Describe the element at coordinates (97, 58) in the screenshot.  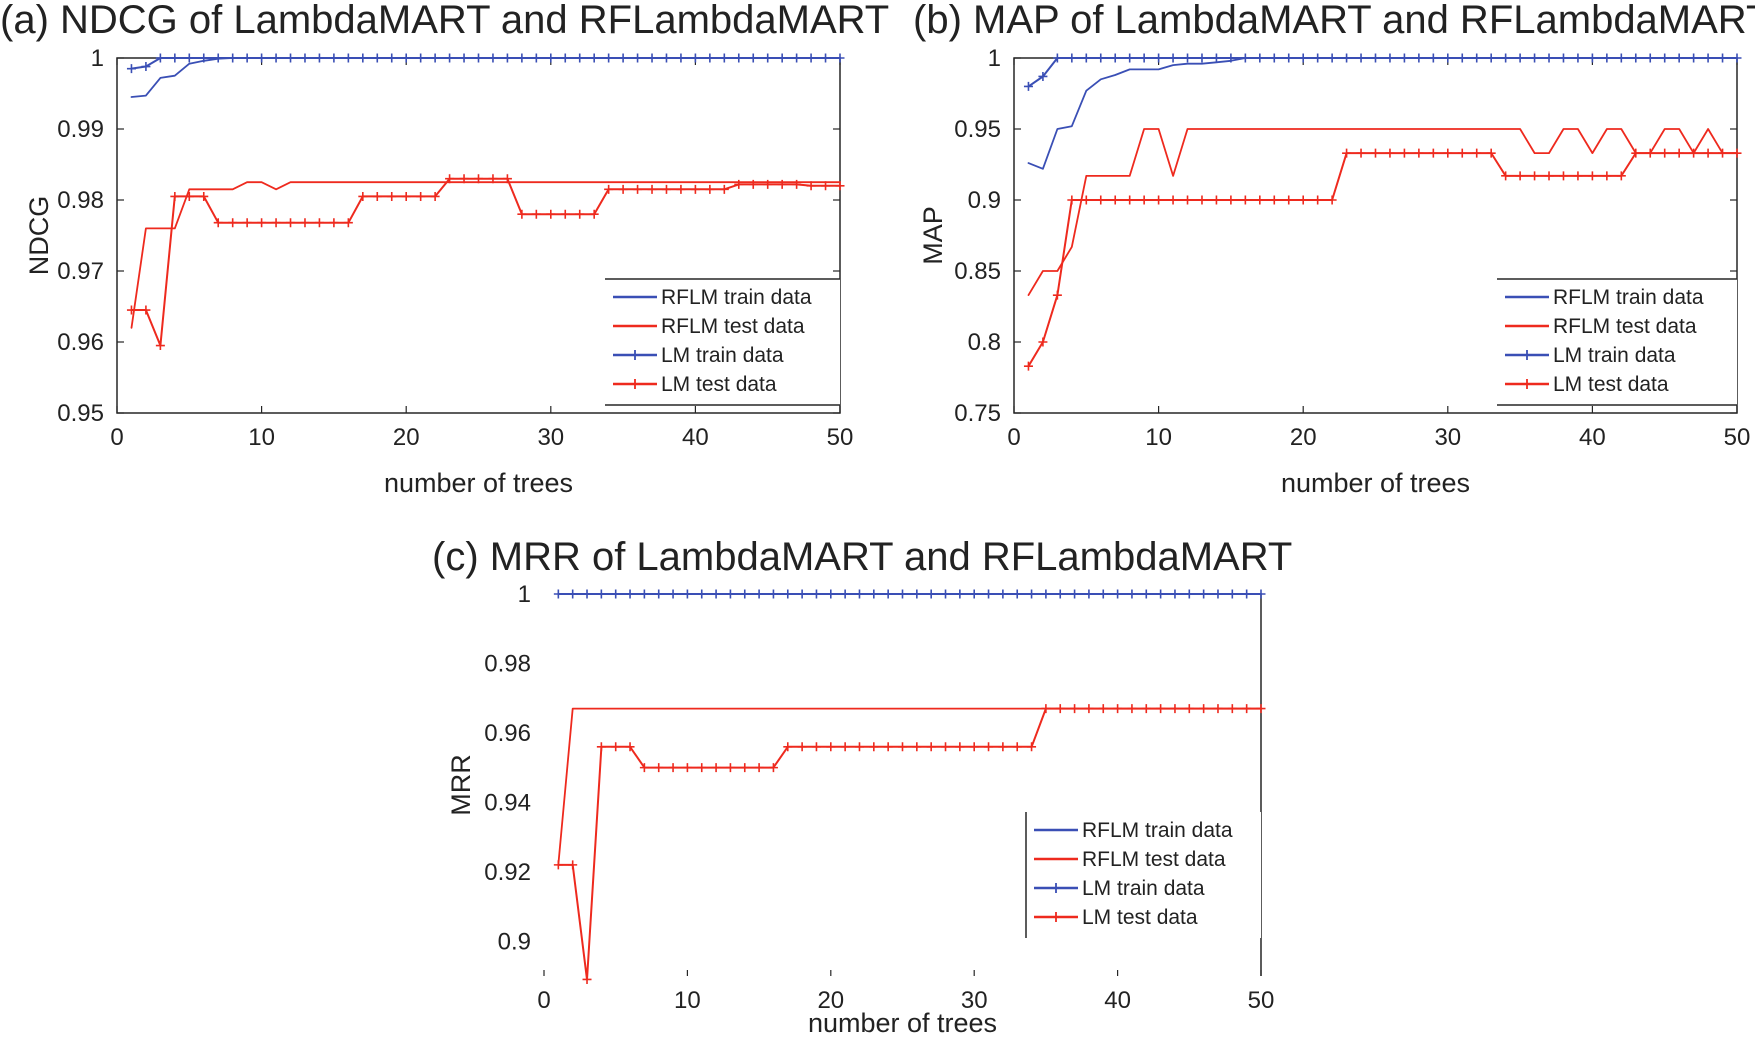
I see `y-tick-label: 1` at that location.